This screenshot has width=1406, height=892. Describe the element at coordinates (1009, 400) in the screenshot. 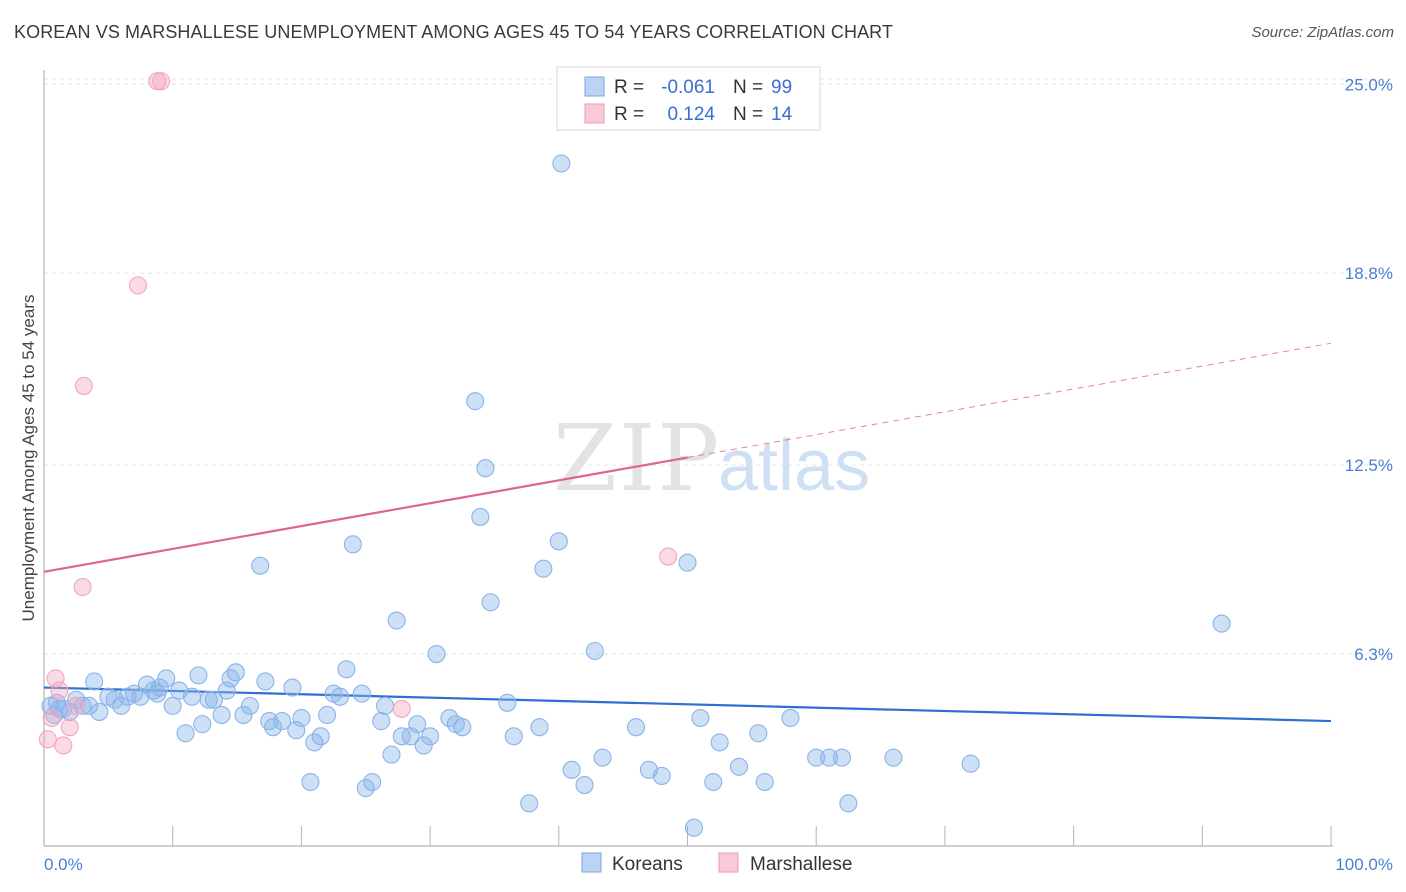

I see `trend-line-extension-marshallese` at that location.